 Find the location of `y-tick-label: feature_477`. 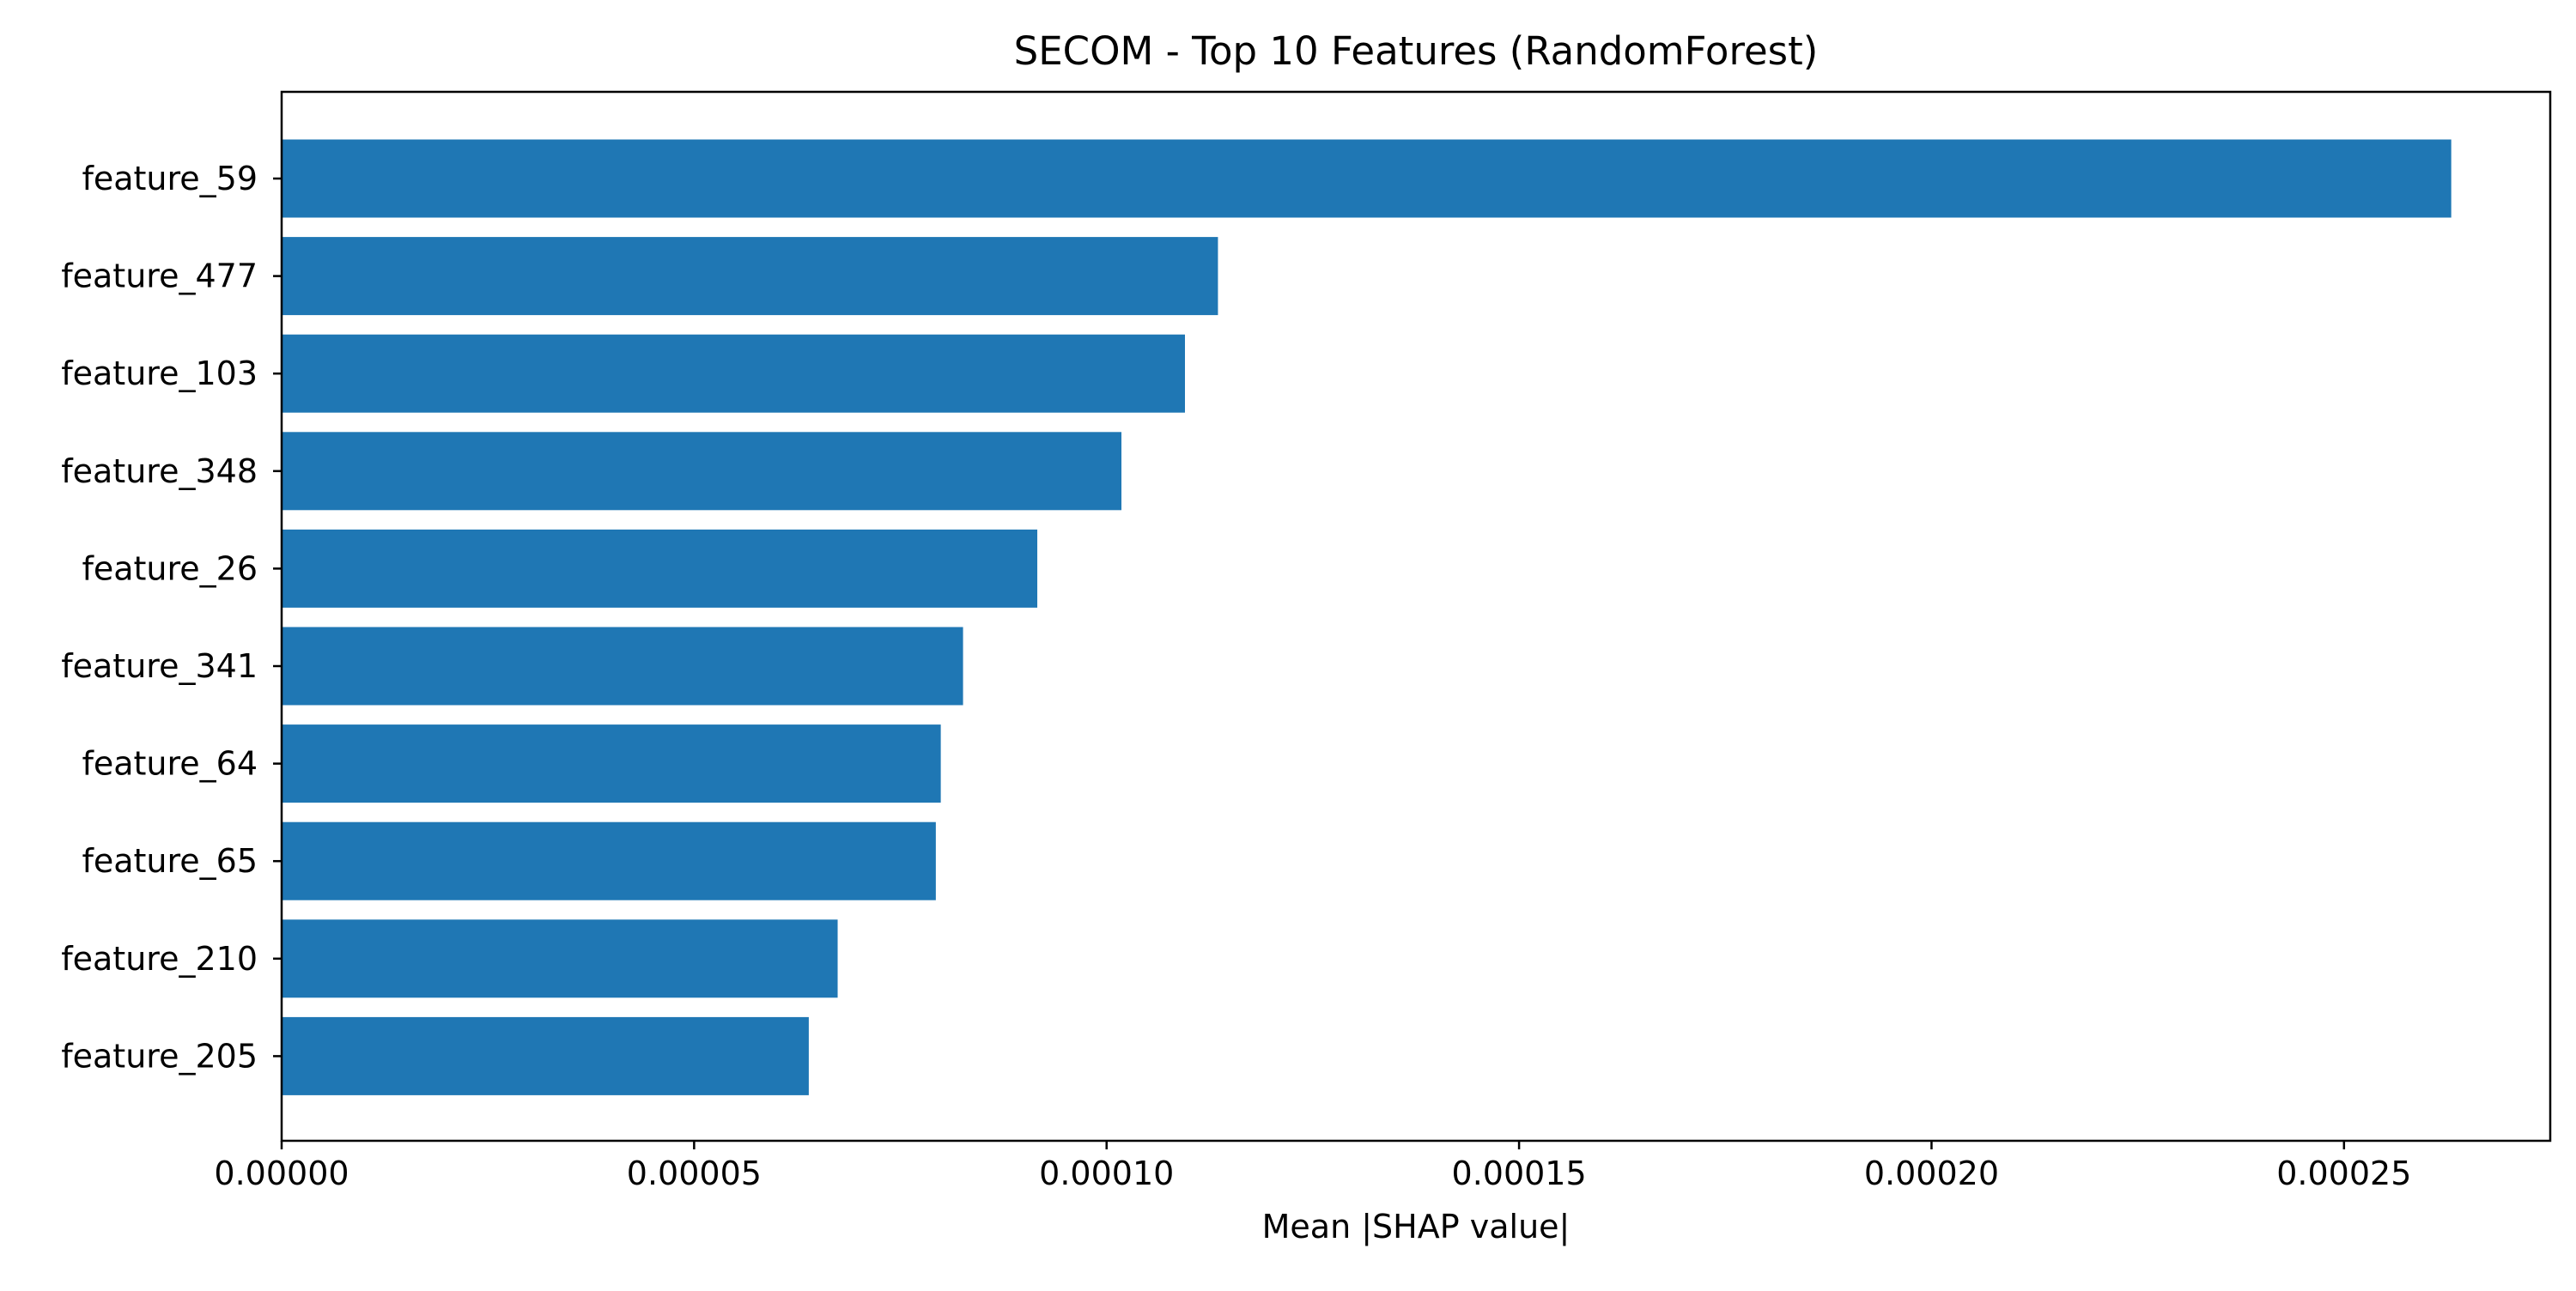

y-tick-label: feature_477 is located at coordinates (159, 276).